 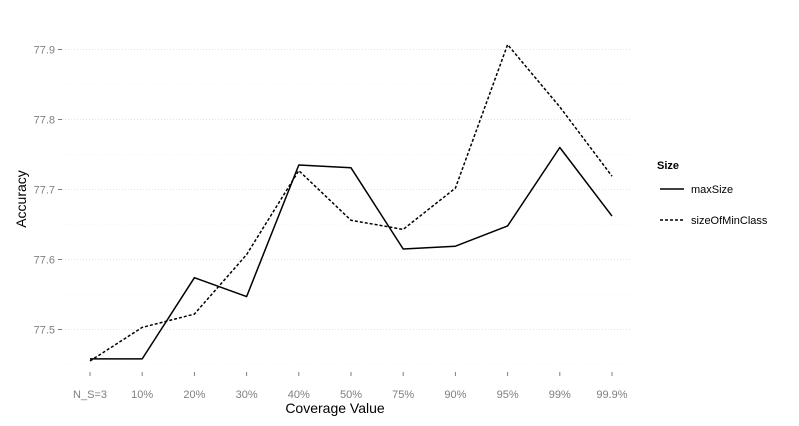 I want to click on x-tick-label: 75%, so click(x=403, y=395).